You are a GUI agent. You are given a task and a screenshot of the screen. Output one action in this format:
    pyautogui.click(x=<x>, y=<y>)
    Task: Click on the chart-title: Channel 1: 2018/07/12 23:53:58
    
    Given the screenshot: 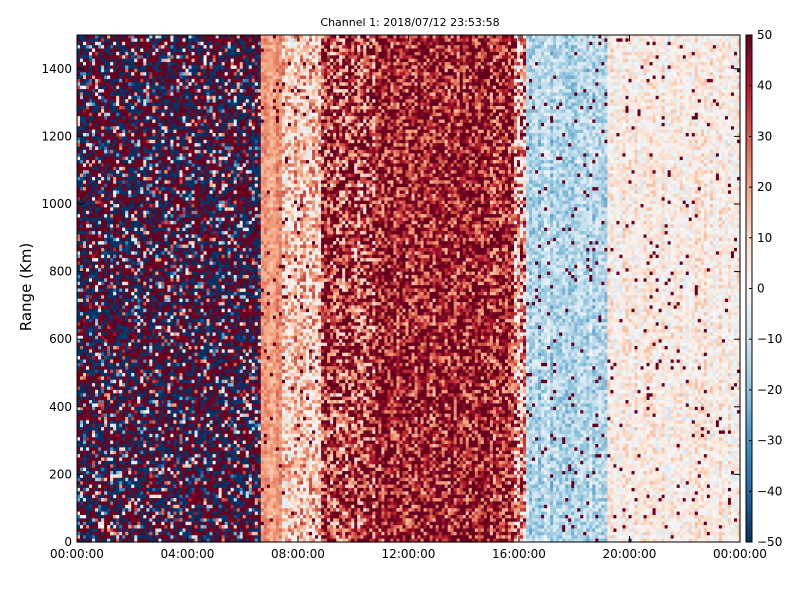 What is the action you would take?
    pyautogui.click(x=409, y=22)
    